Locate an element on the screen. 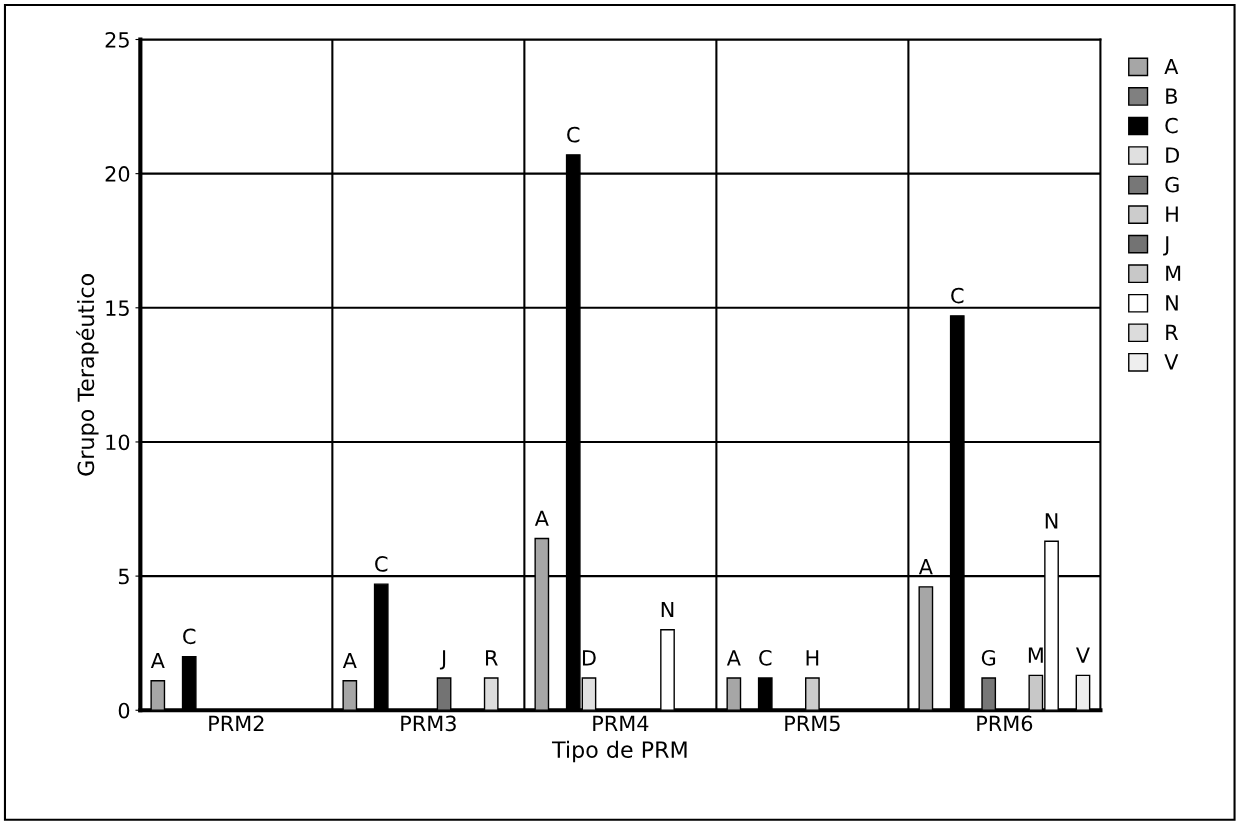 The image size is (1242, 823). y-tick-label: 0 is located at coordinates (124, 710).